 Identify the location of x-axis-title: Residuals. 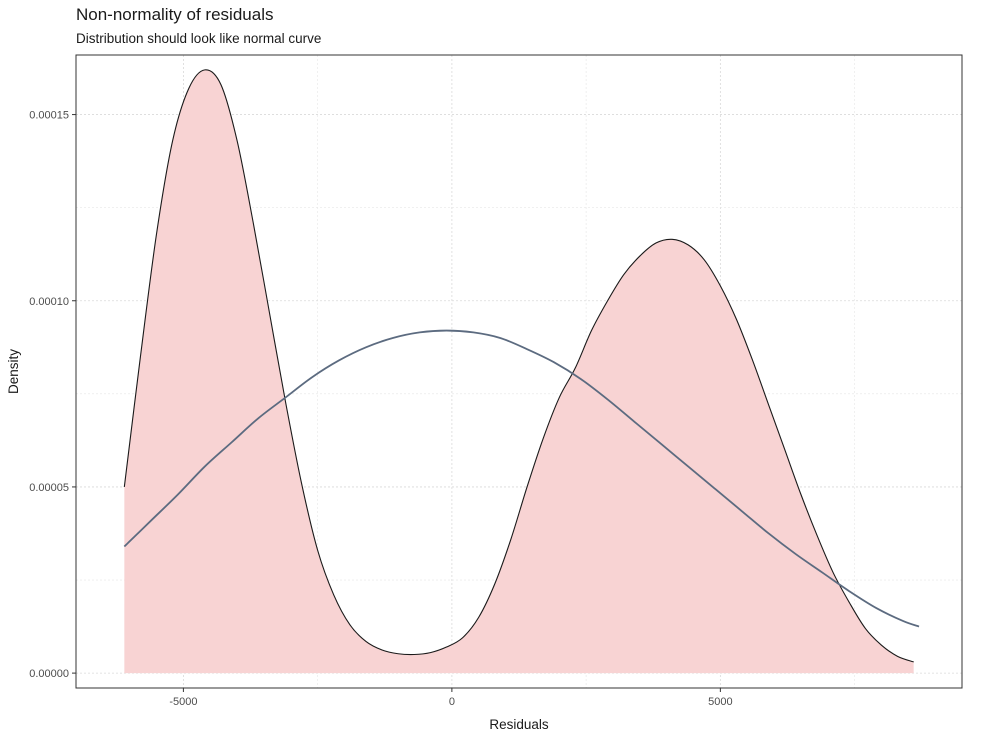
(519, 724).